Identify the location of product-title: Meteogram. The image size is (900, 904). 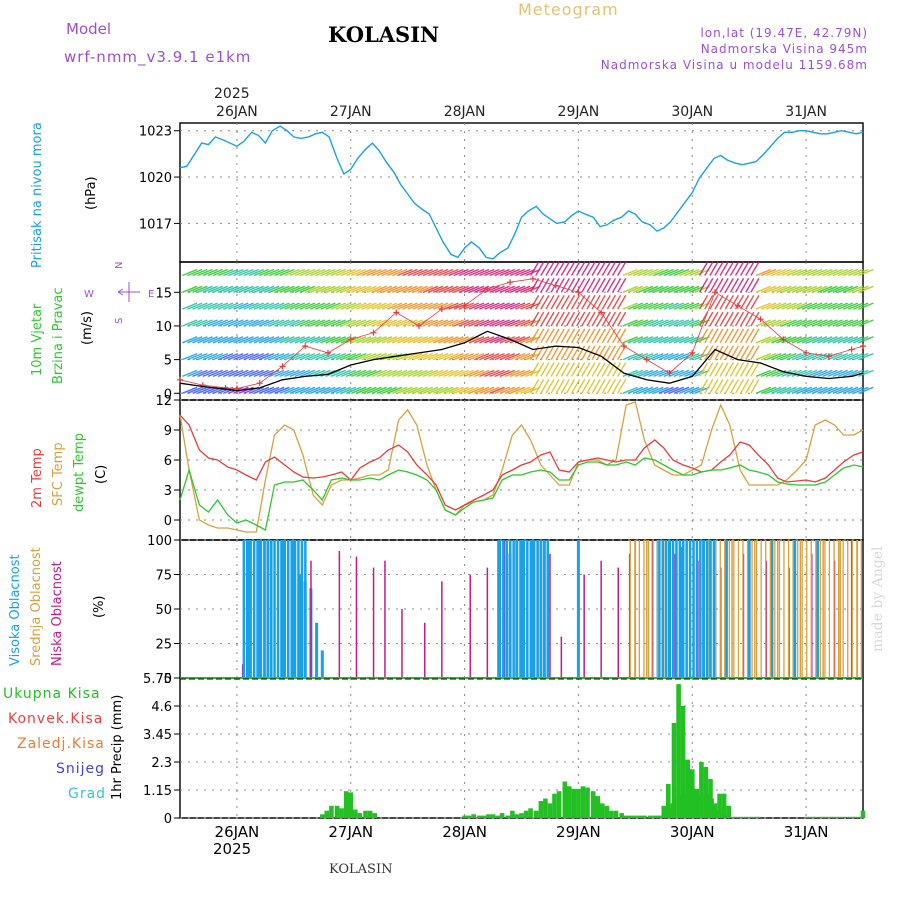
(568, 9).